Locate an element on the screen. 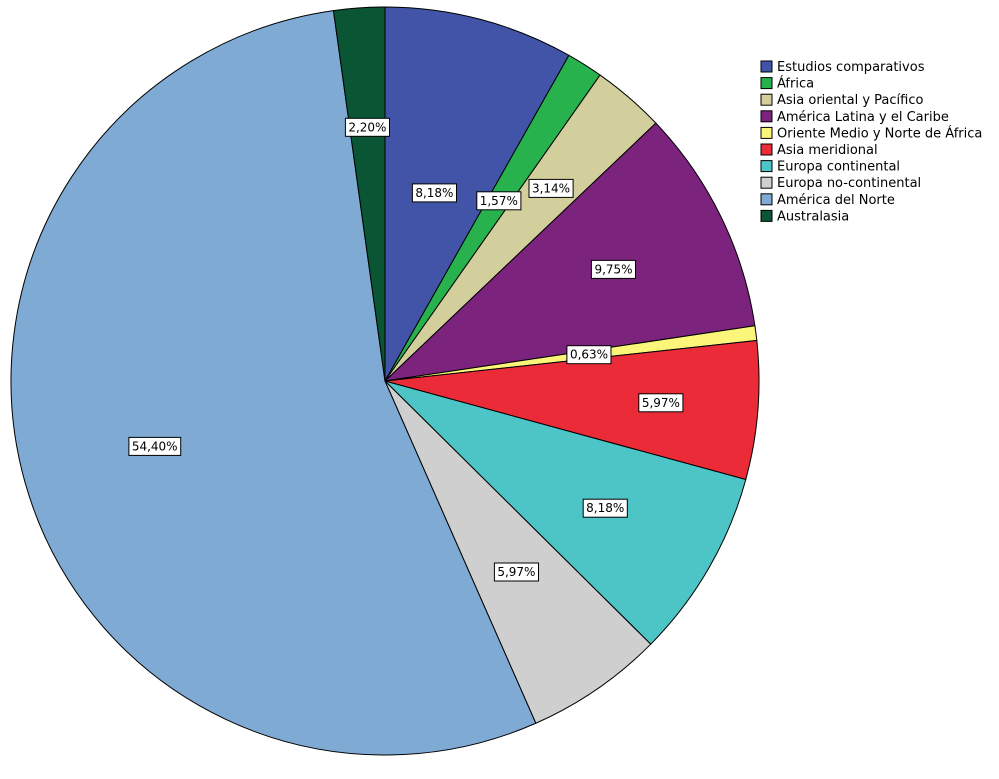  pie-slice-australasia is located at coordinates (359, 194).